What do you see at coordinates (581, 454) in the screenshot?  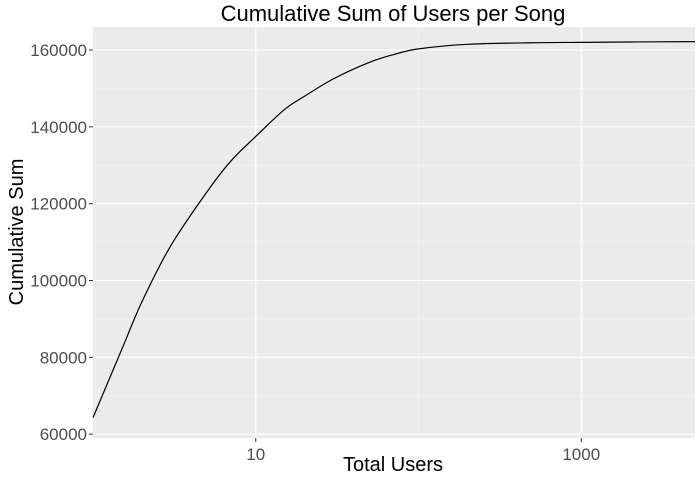 I see `x-tick-label: 1000` at bounding box center [581, 454].